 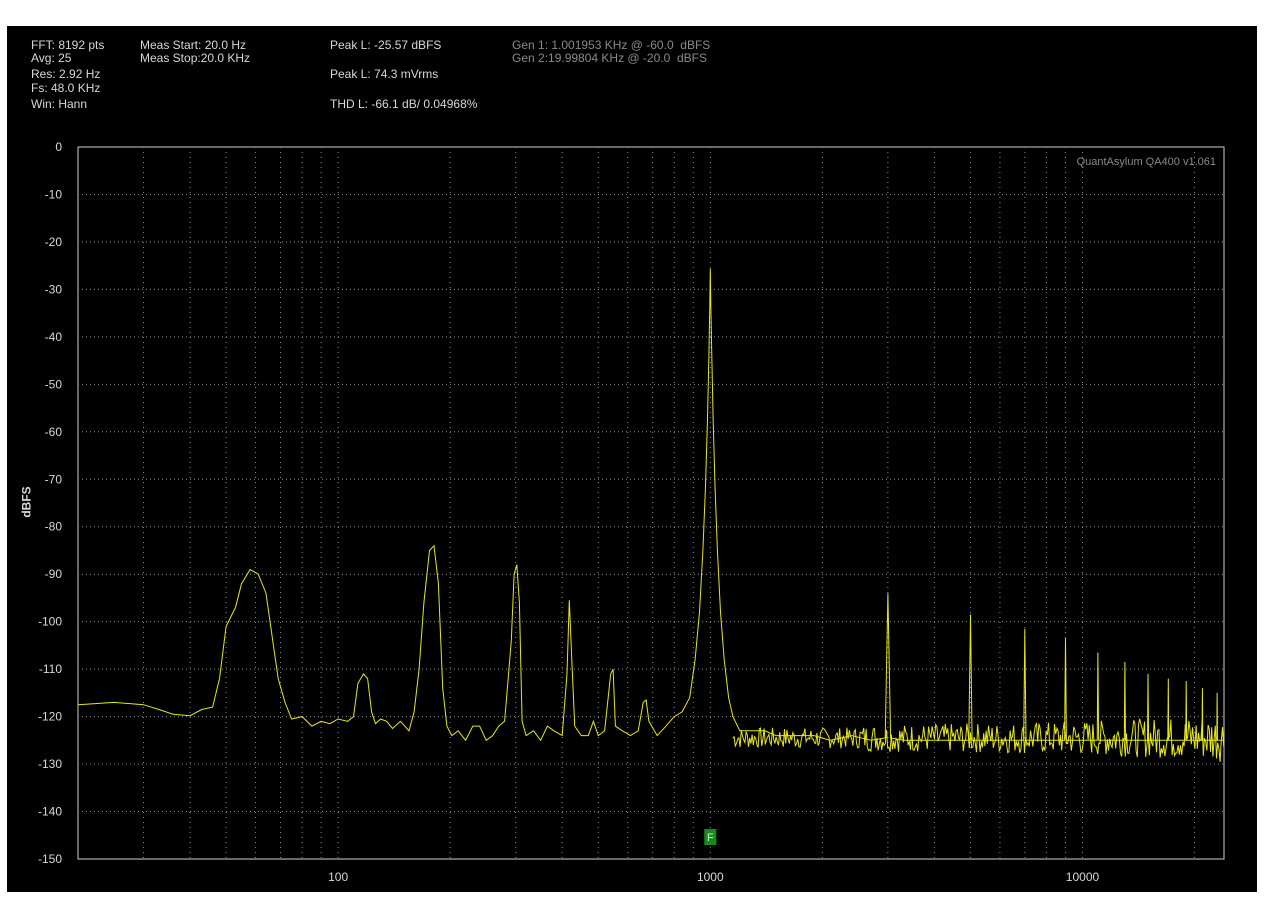 What do you see at coordinates (50, 859) in the screenshot?
I see `y-tick-label: -150` at bounding box center [50, 859].